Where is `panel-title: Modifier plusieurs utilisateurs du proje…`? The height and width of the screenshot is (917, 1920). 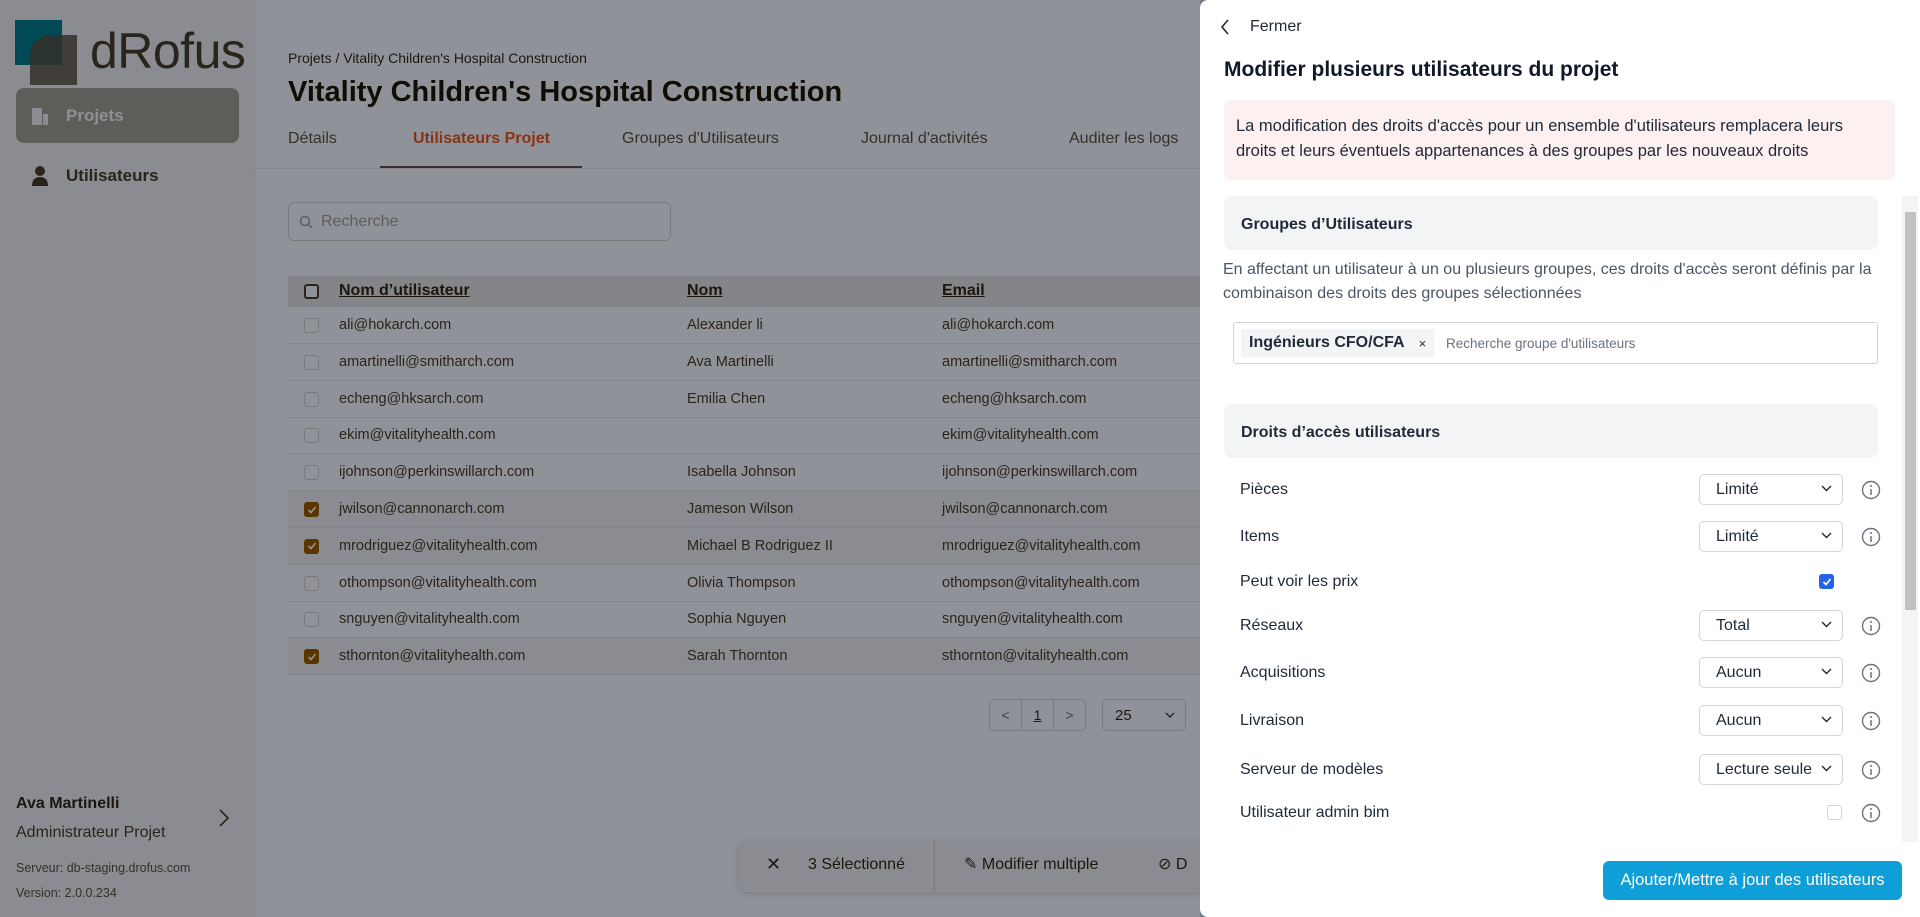 panel-title: Modifier plusieurs utilisateurs du proje… is located at coordinates (1421, 69).